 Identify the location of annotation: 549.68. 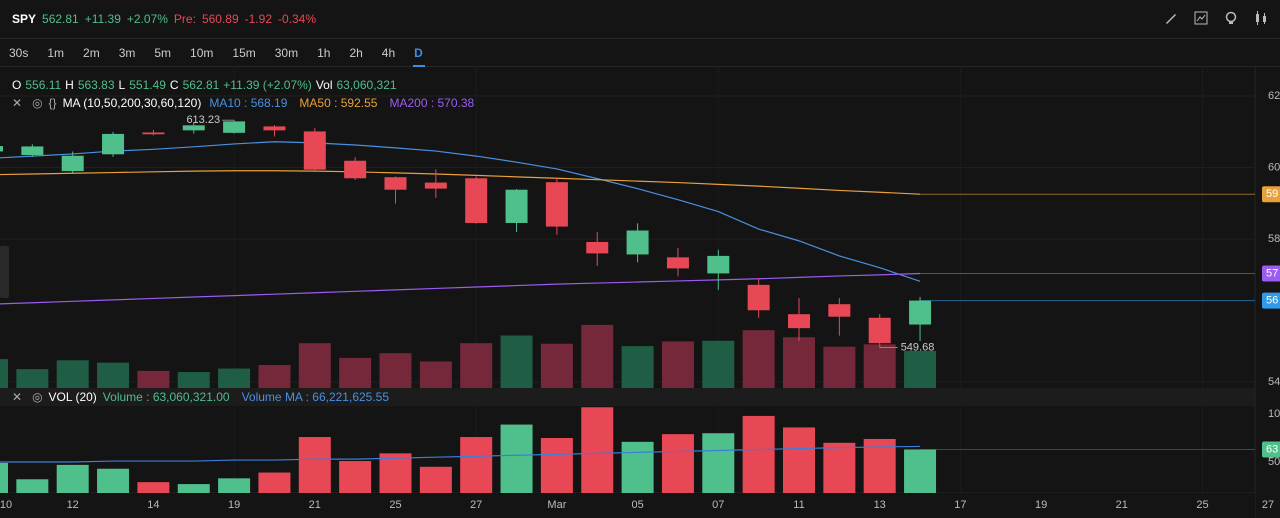
(918, 347).